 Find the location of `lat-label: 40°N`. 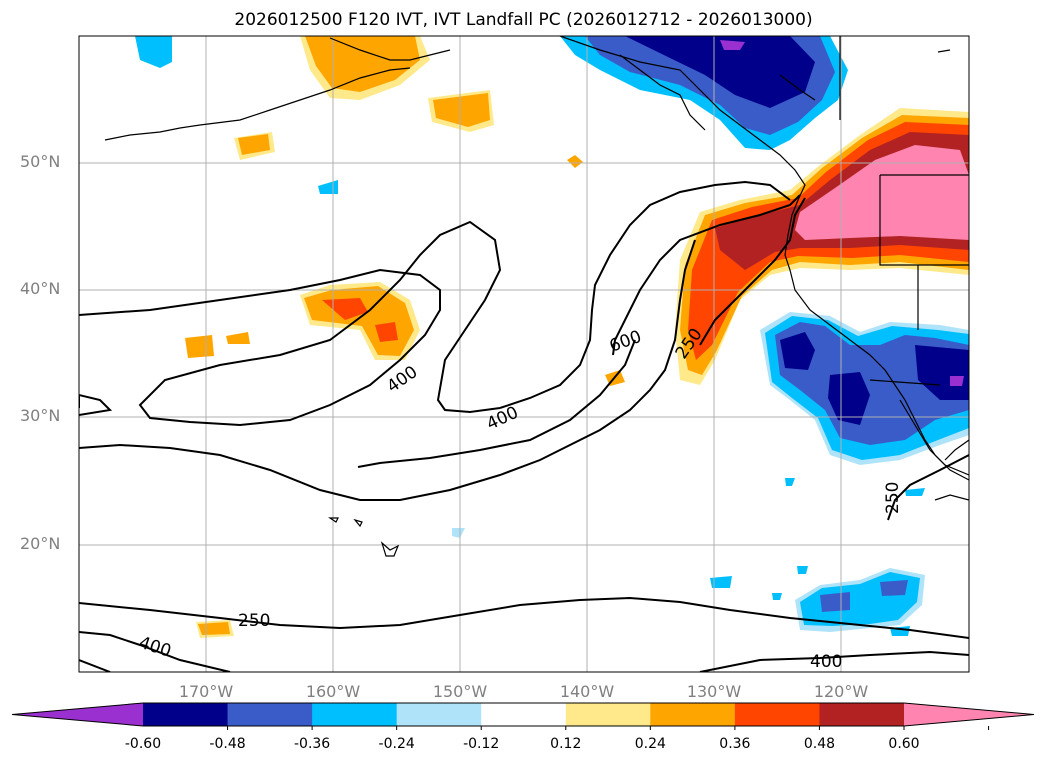

lat-label: 40°N is located at coordinates (40, 288).